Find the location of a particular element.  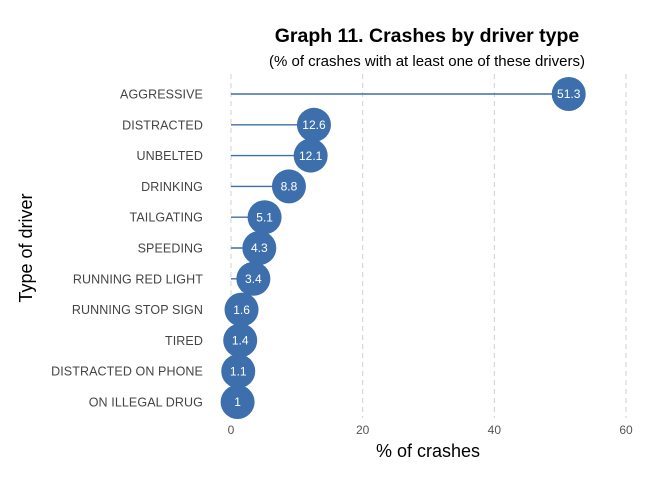

value-label: 1.6 is located at coordinates (241, 310).